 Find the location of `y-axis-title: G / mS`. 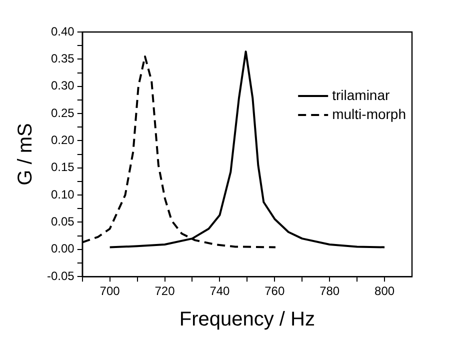

y-axis-title: G / mS is located at coordinates (25, 154).